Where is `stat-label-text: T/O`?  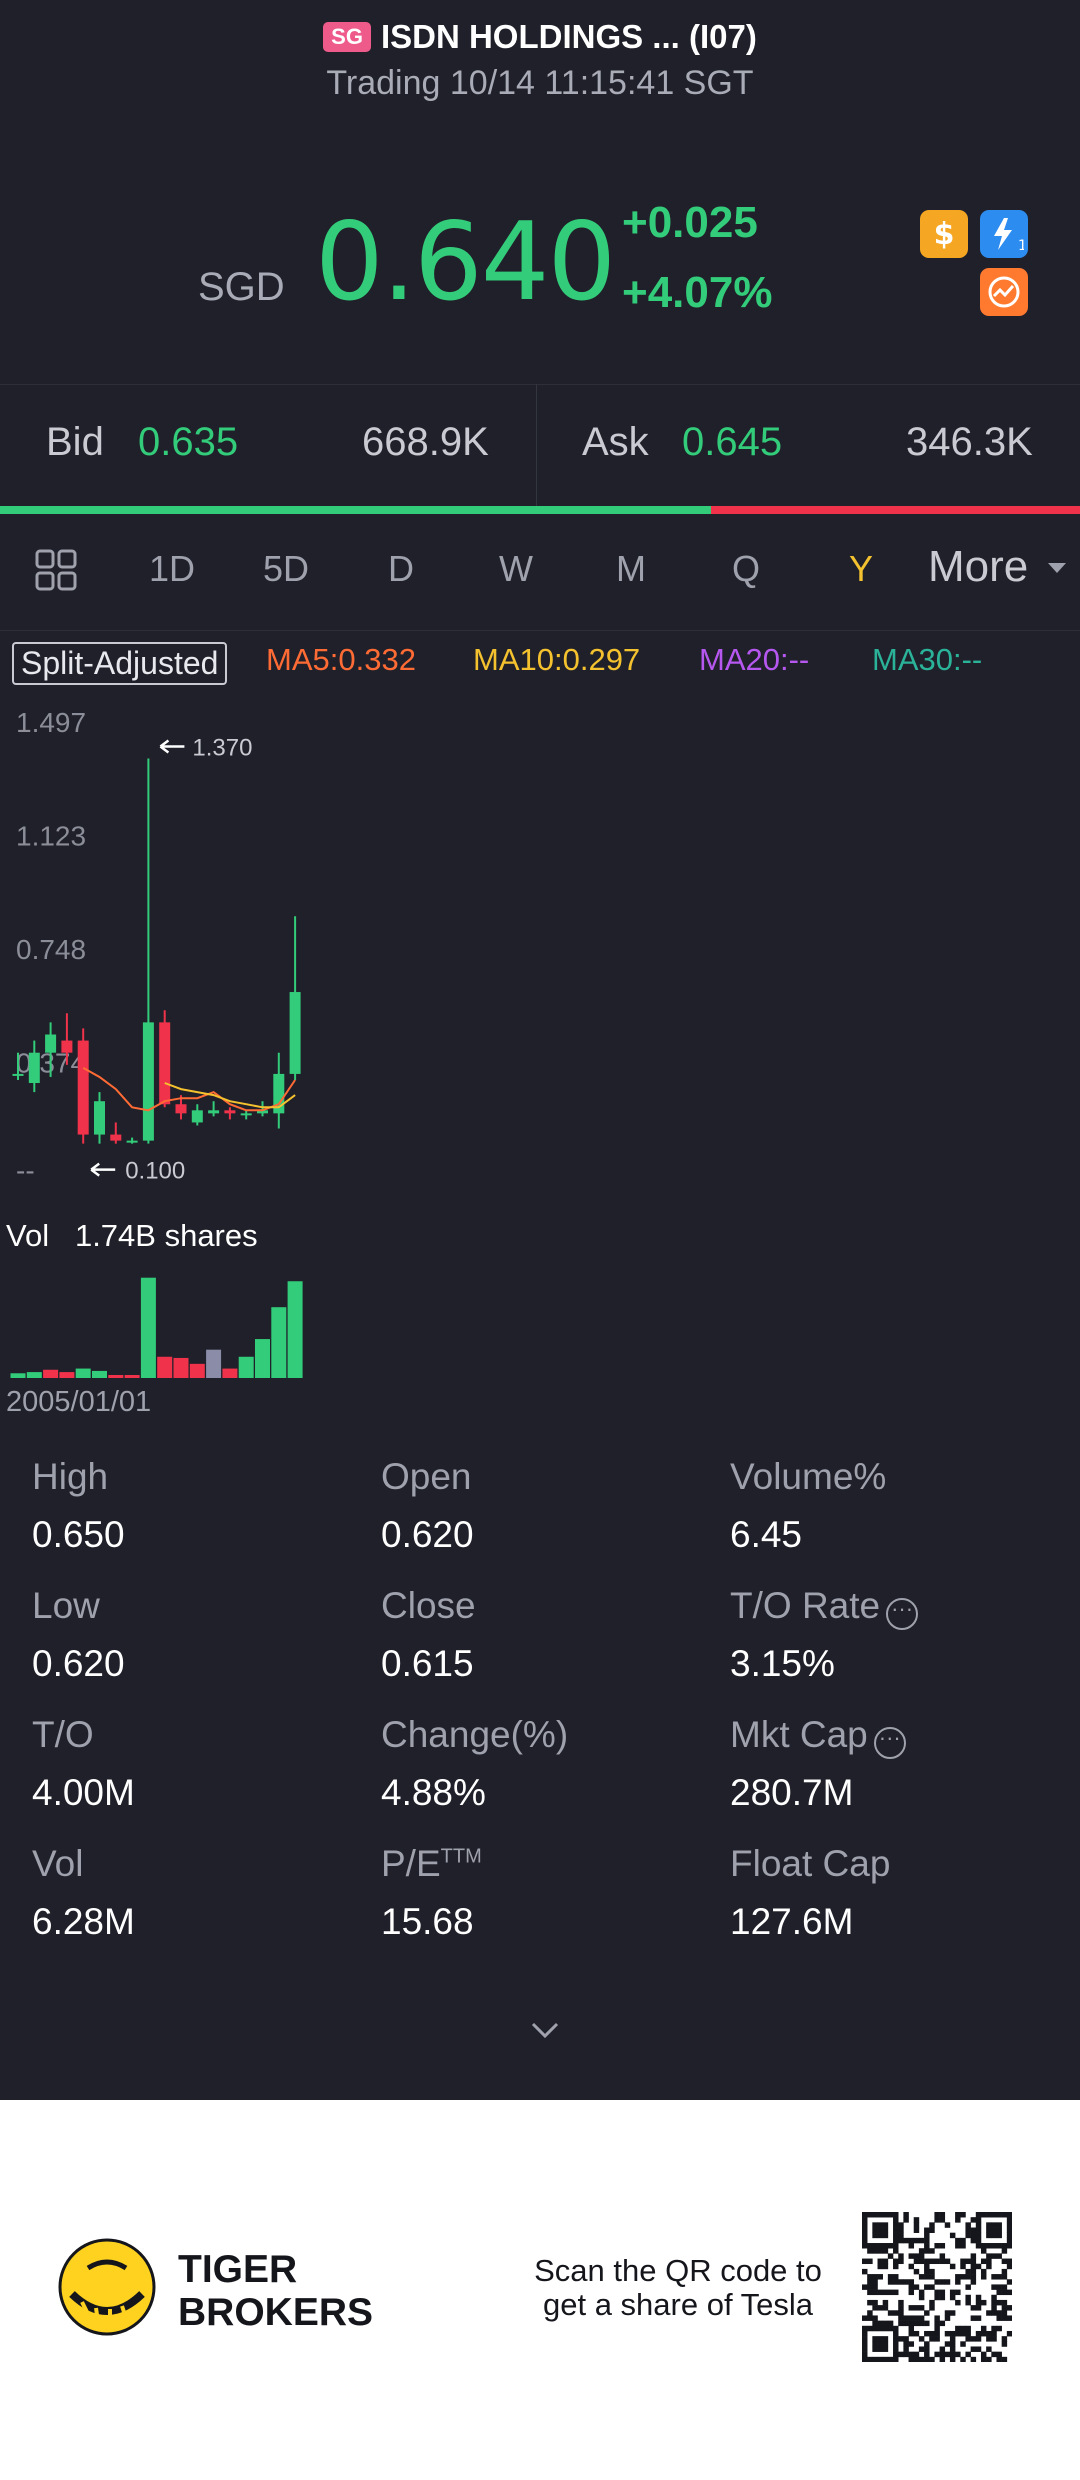 stat-label-text: T/O is located at coordinates (63, 1734).